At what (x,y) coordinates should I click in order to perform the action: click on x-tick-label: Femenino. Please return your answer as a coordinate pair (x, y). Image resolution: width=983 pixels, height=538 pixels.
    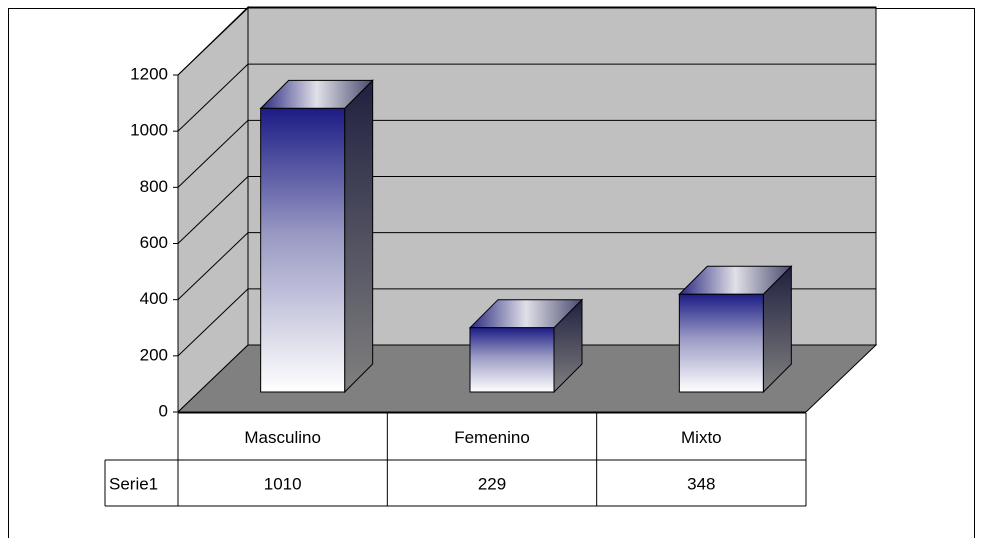
    Looking at the image, I should click on (492, 437).